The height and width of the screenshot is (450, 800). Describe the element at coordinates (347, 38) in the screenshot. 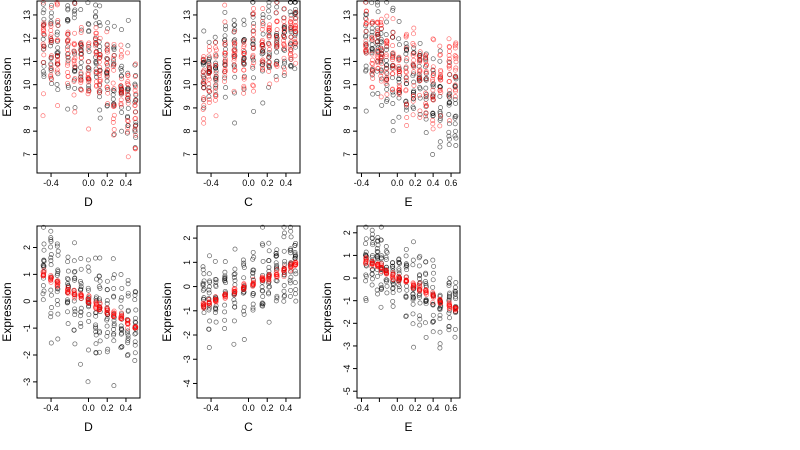

I see `y-tick-label: 12` at that location.